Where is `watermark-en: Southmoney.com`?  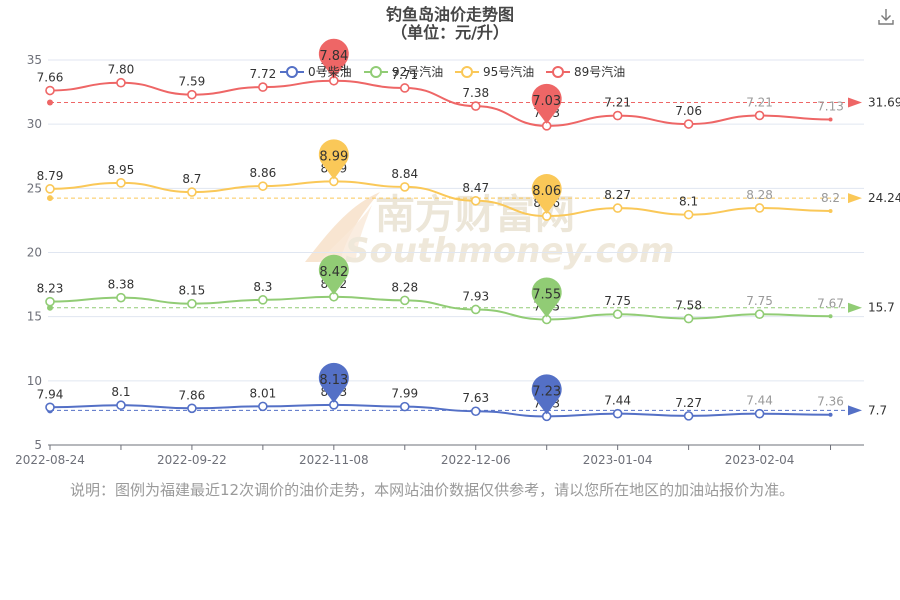
watermark-en: Southmoney.com is located at coordinates (509, 251).